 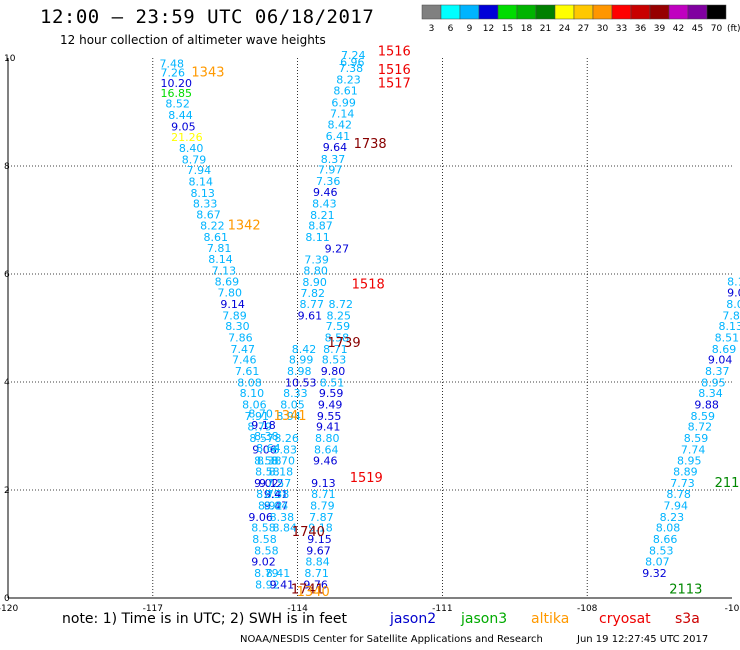 What do you see at coordinates (7, 275) in the screenshot?
I see `lat-tick-label: 6` at bounding box center [7, 275].